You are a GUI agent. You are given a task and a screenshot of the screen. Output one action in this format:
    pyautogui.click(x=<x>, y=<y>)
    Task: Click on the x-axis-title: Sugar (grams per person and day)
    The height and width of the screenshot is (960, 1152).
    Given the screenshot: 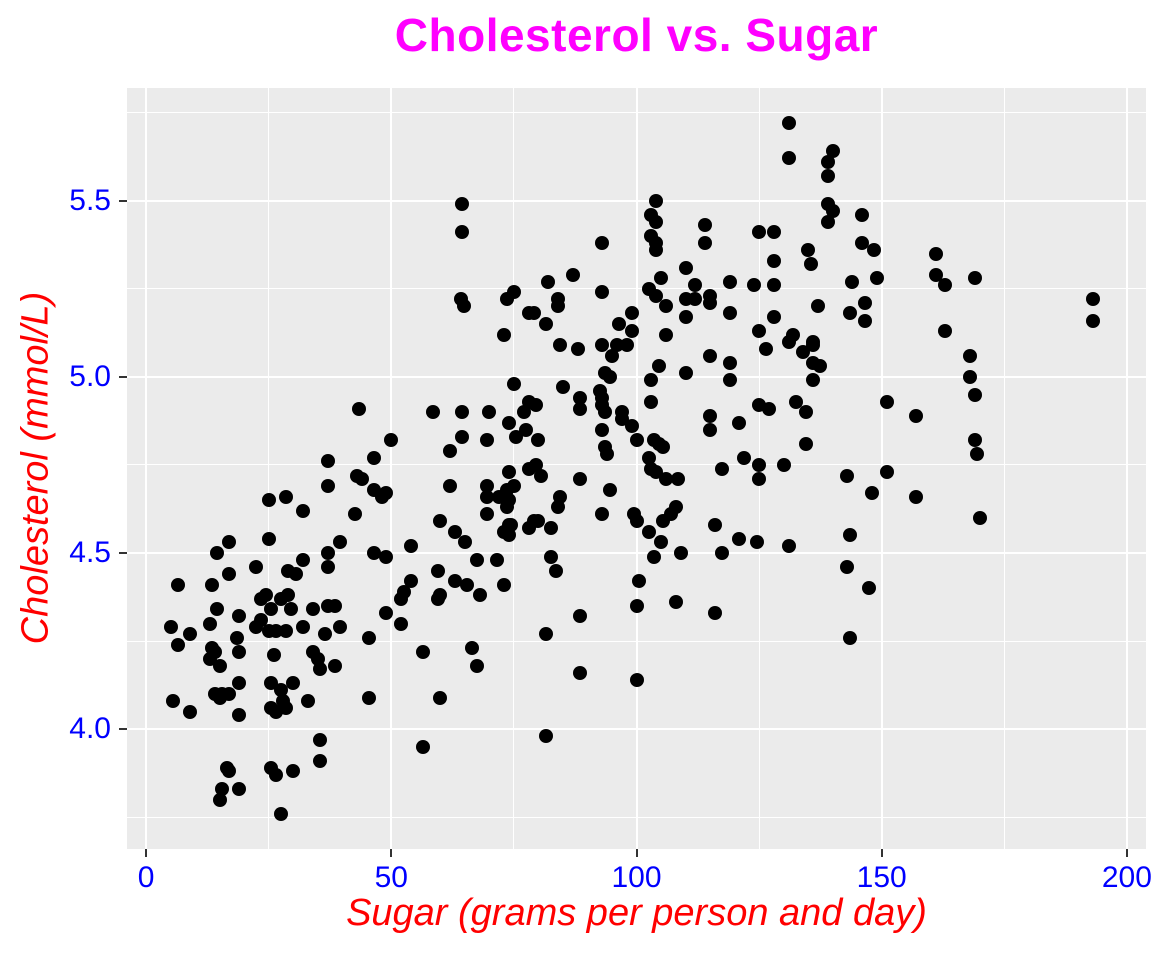 What is the action you would take?
    pyautogui.click(x=636, y=913)
    